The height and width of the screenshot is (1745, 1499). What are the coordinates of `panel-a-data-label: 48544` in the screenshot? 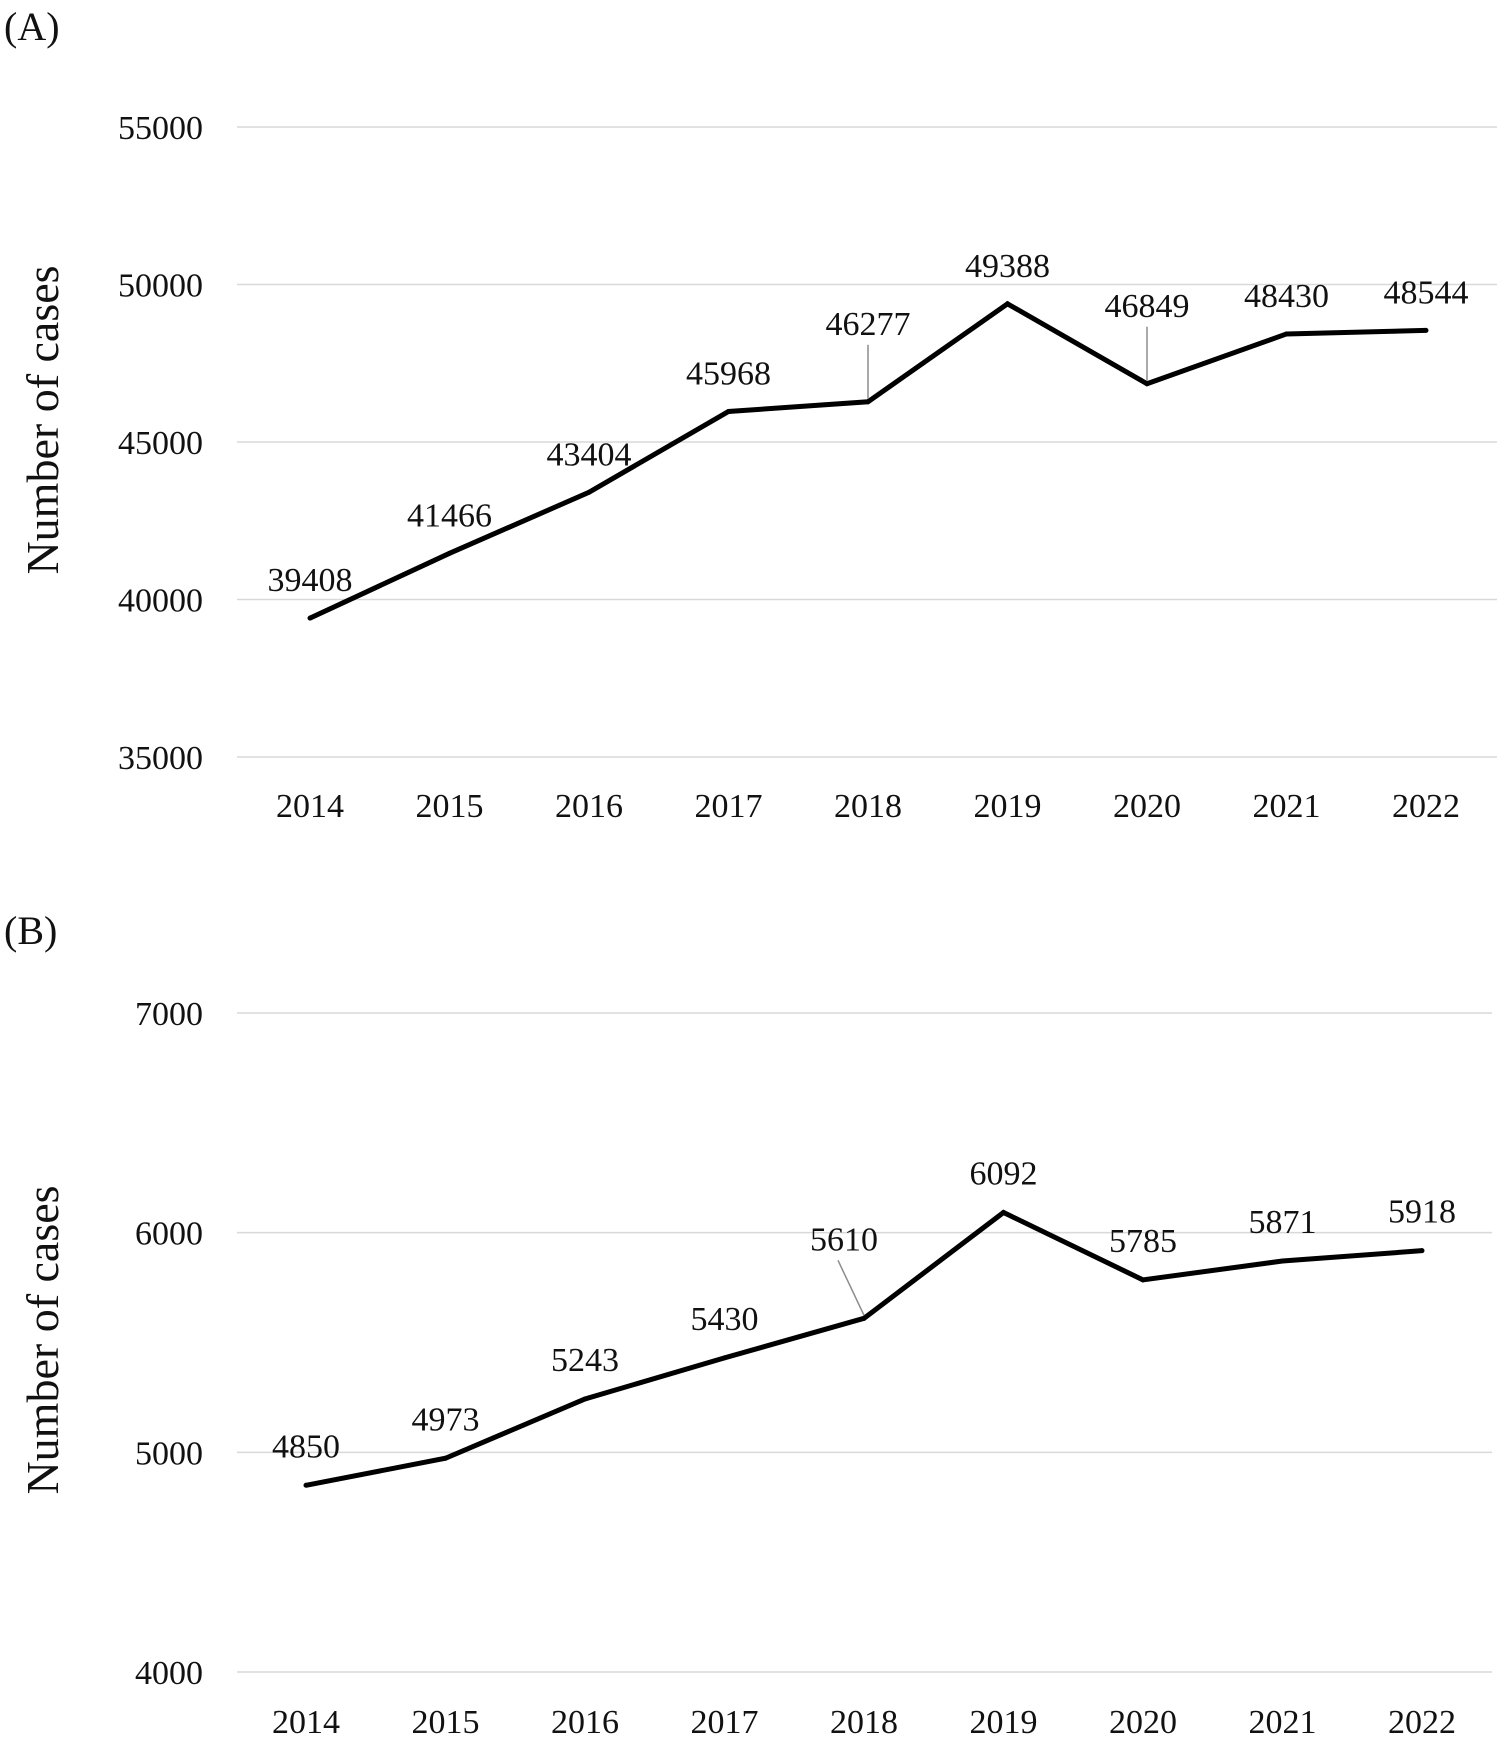 It's located at (1426, 292).